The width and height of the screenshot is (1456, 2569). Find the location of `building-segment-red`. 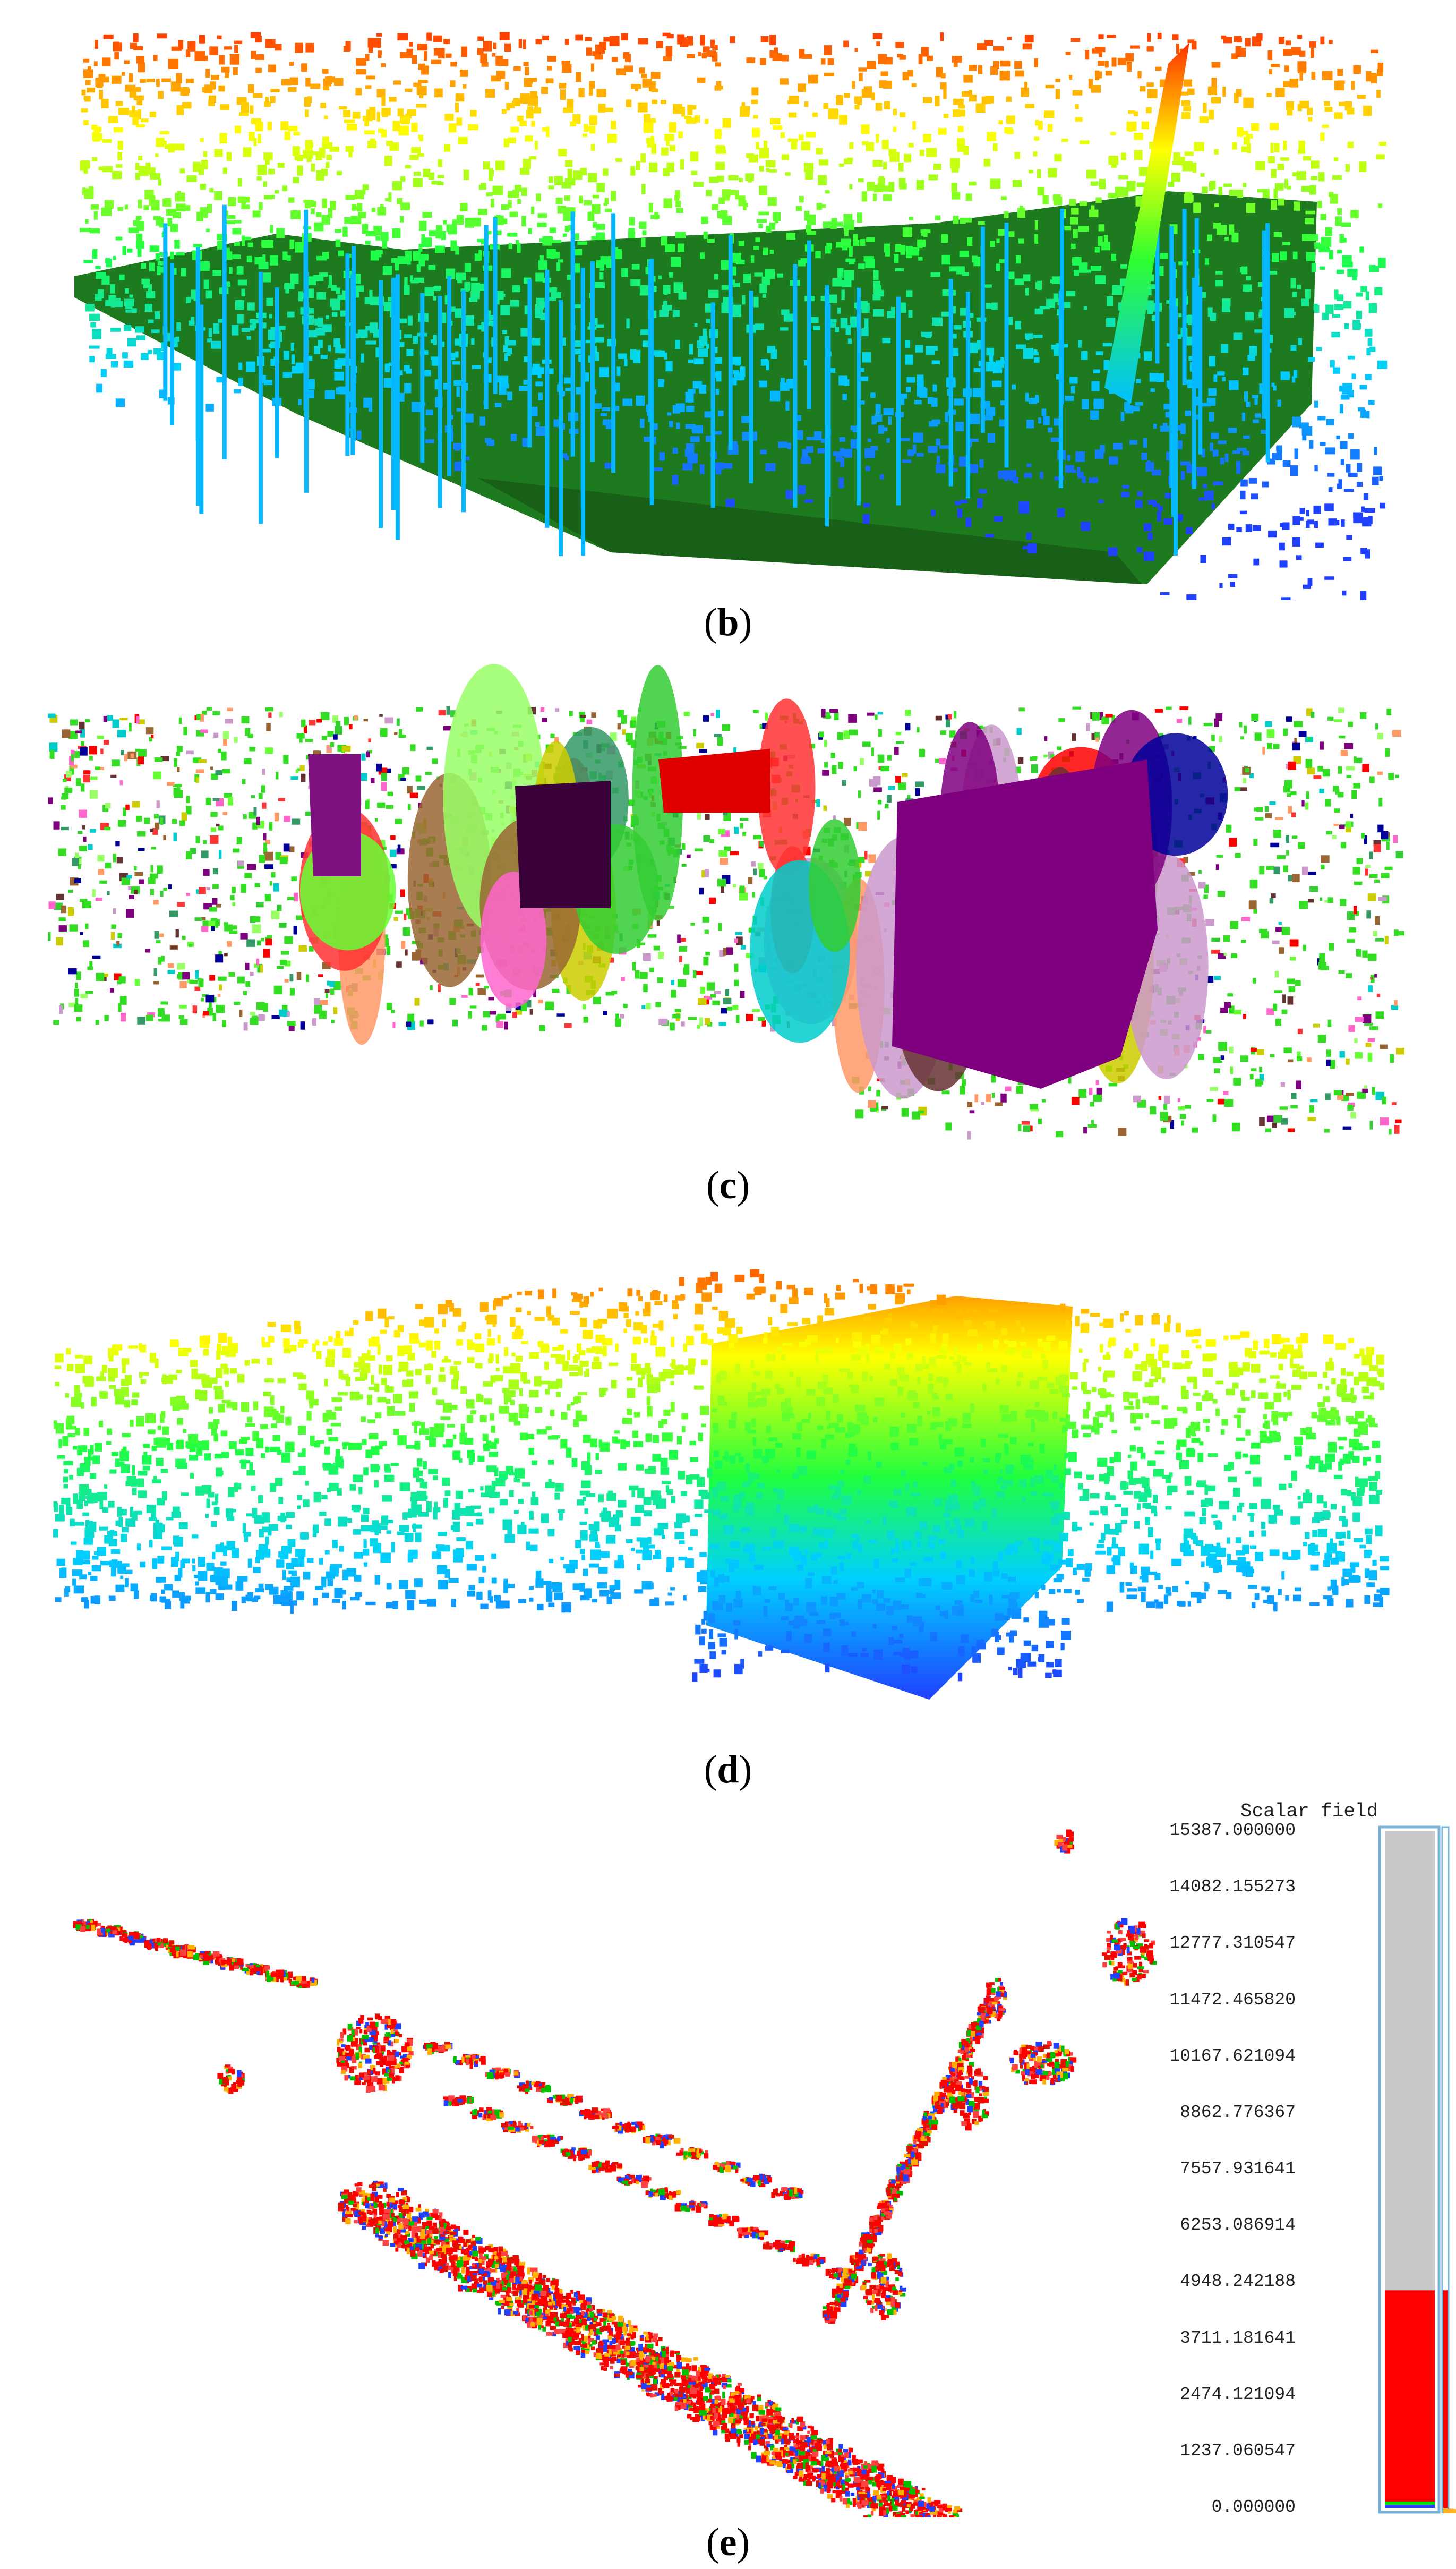

building-segment-red is located at coordinates (714, 781).